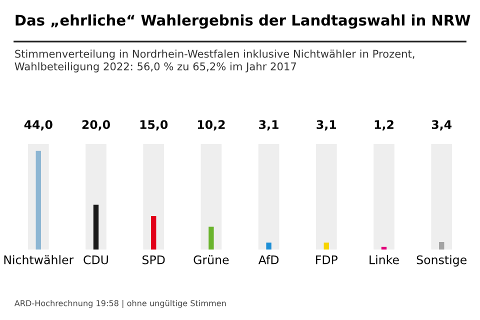  Describe the element at coordinates (384, 125) in the screenshot. I see `data-label: 1,2` at that location.